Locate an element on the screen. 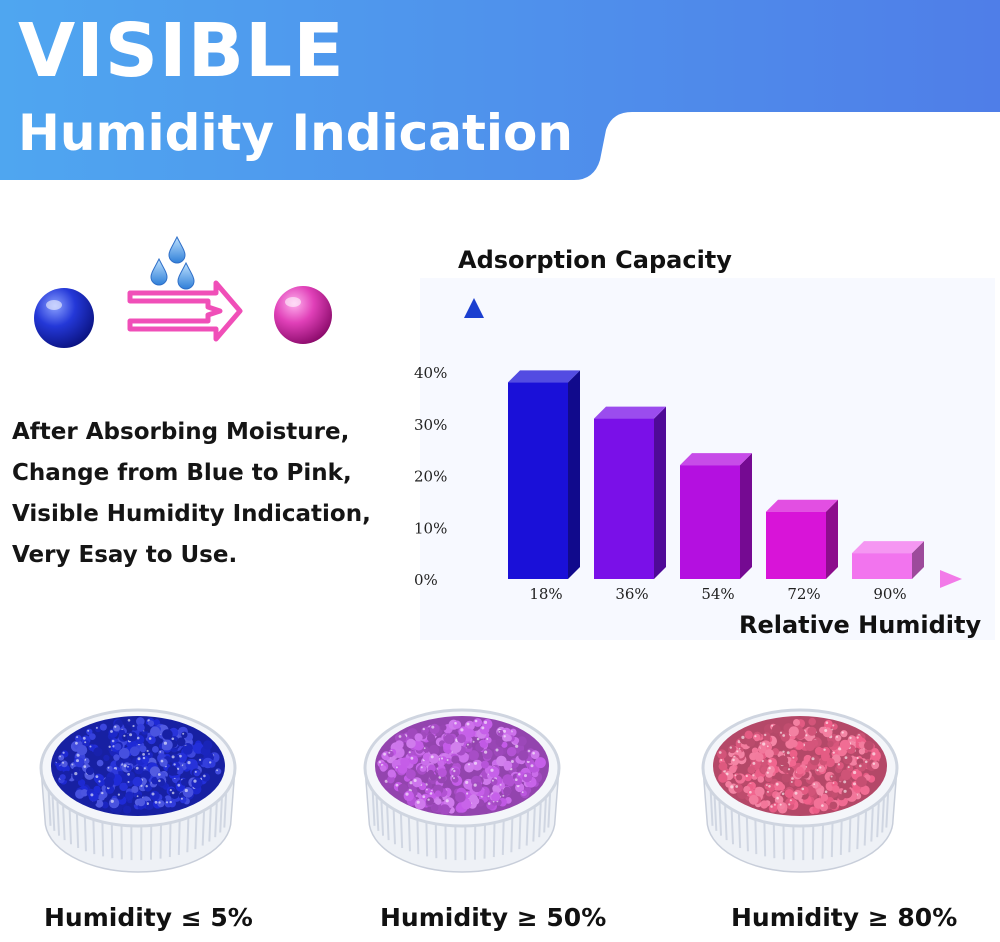 The image size is (1000, 942). water-drops-icon is located at coordinates (172, 262).